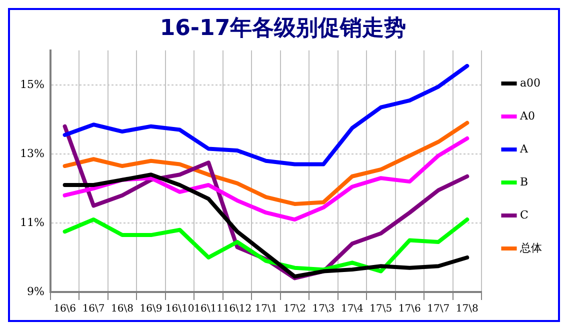 The width and height of the screenshot is (566, 328). I want to click on x-tick-label: 17\5, so click(381, 309).